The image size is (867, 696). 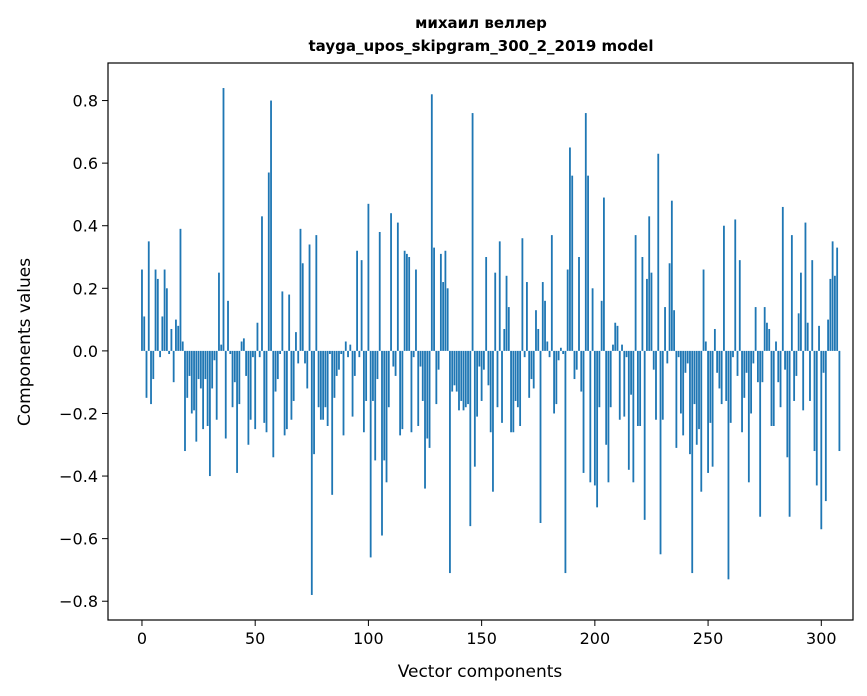 I want to click on y-tick-label: 0.0, so click(x=85, y=351).